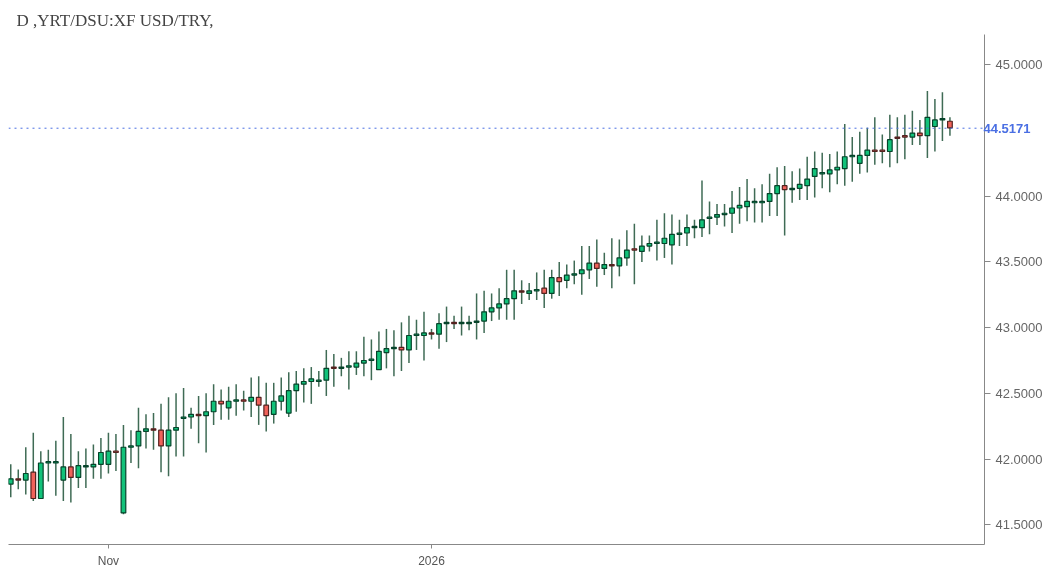 This screenshot has width=1059, height=574. I want to click on y-tick-label: 44.0000, so click(1019, 196).